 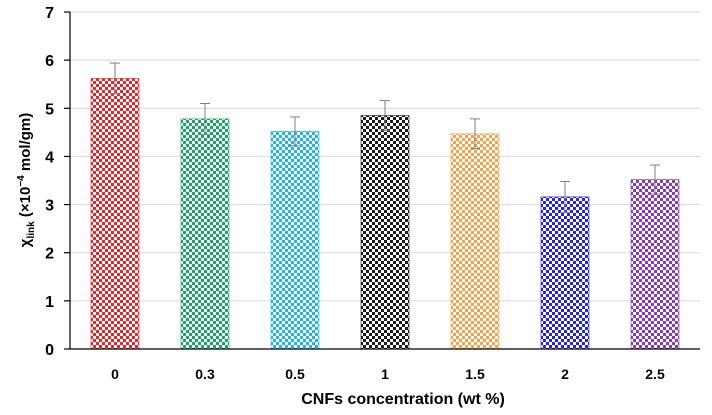 I want to click on error-bar-0.3, so click(x=205, y=118).